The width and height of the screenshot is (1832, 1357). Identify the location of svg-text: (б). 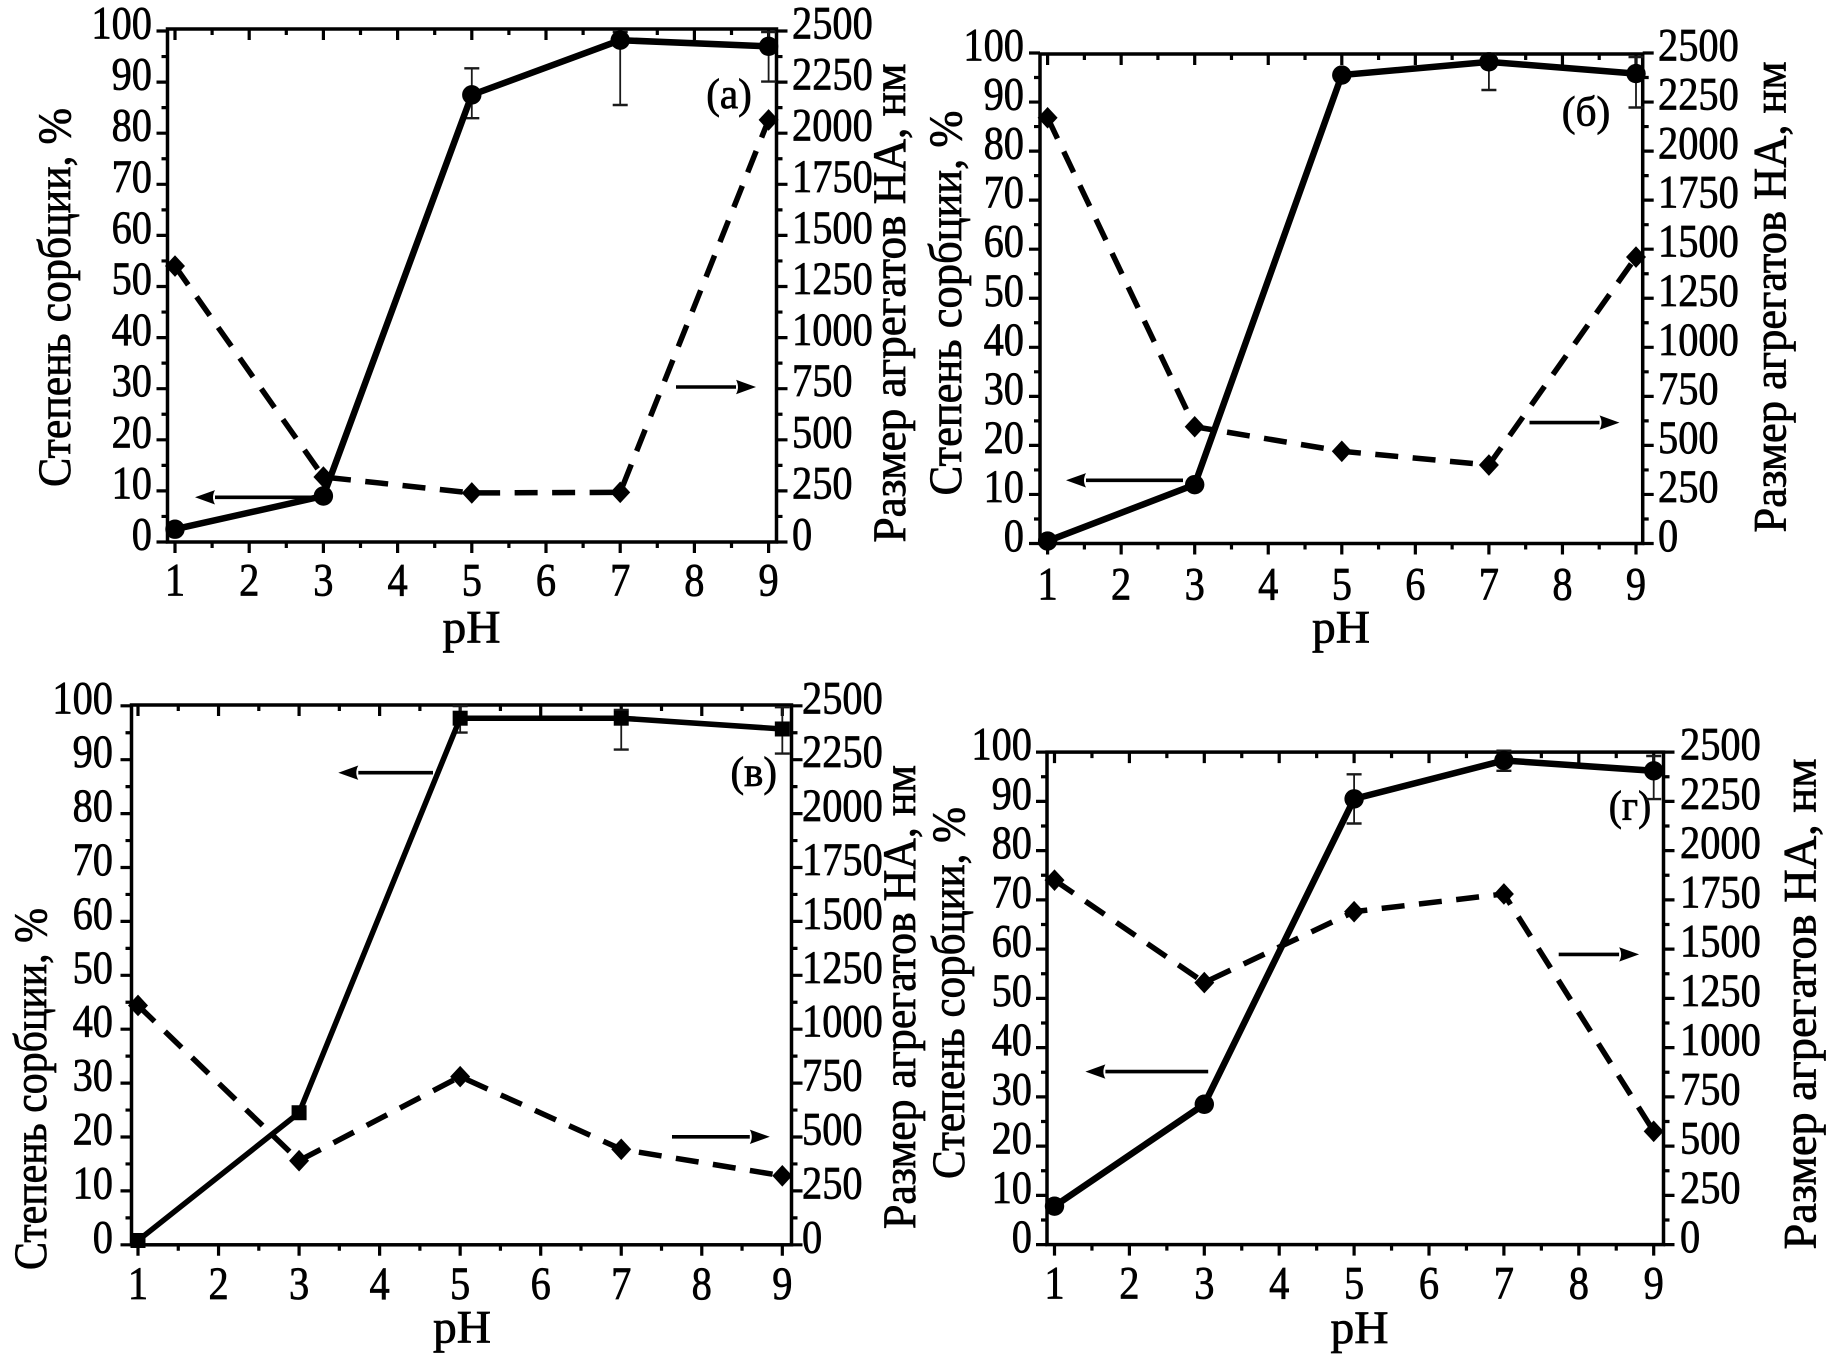
(1586, 113).